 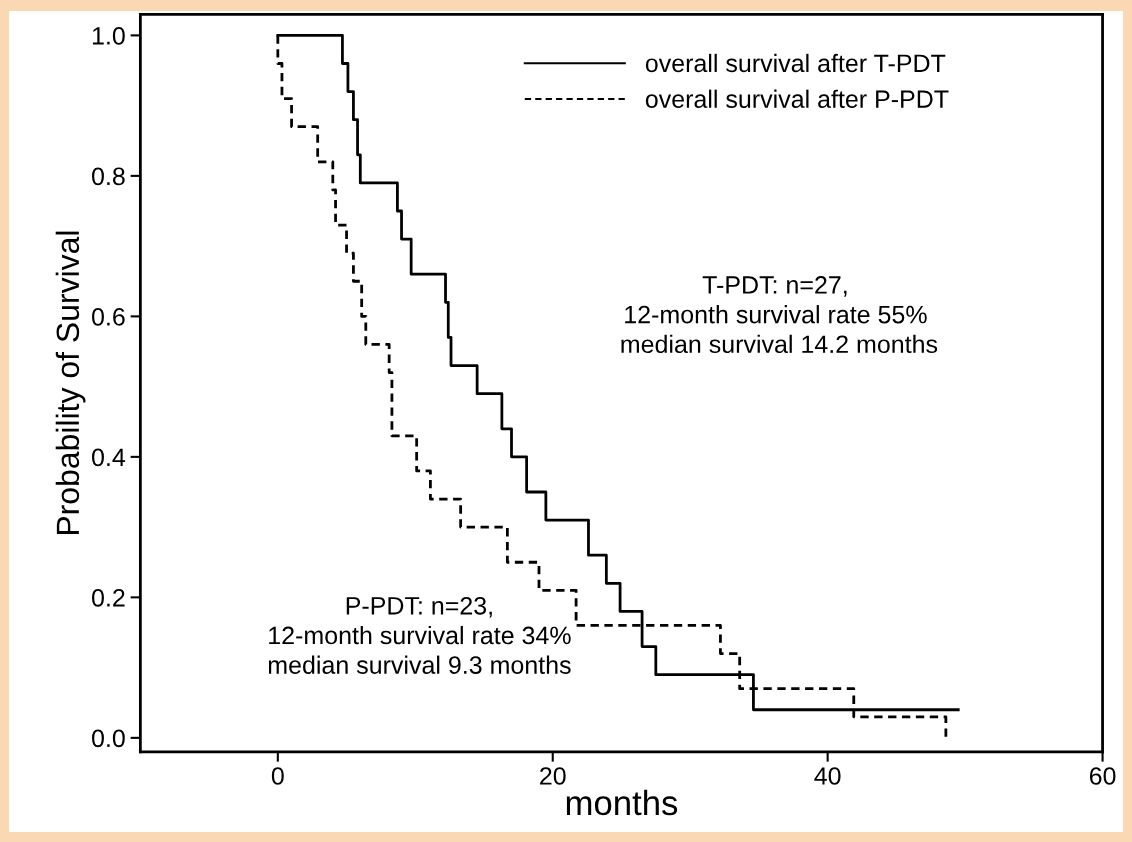 What do you see at coordinates (797, 98) in the screenshot?
I see `legend-label: overall survival after P-PDT` at bounding box center [797, 98].